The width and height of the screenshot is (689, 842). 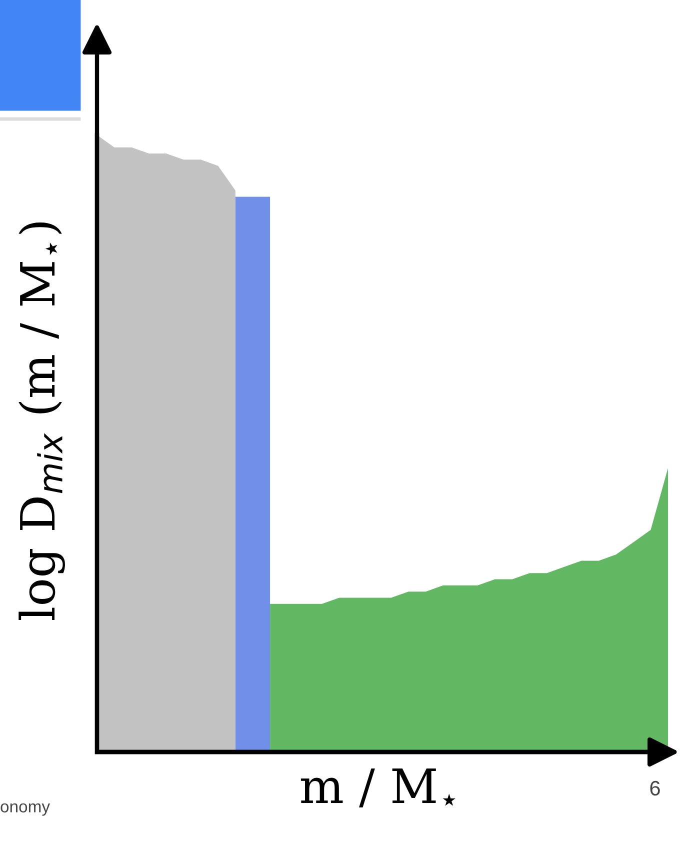 I want to click on y-axis-title: log D$_{mix}$ (m / M$_{⋆}$), so click(x=41, y=421).